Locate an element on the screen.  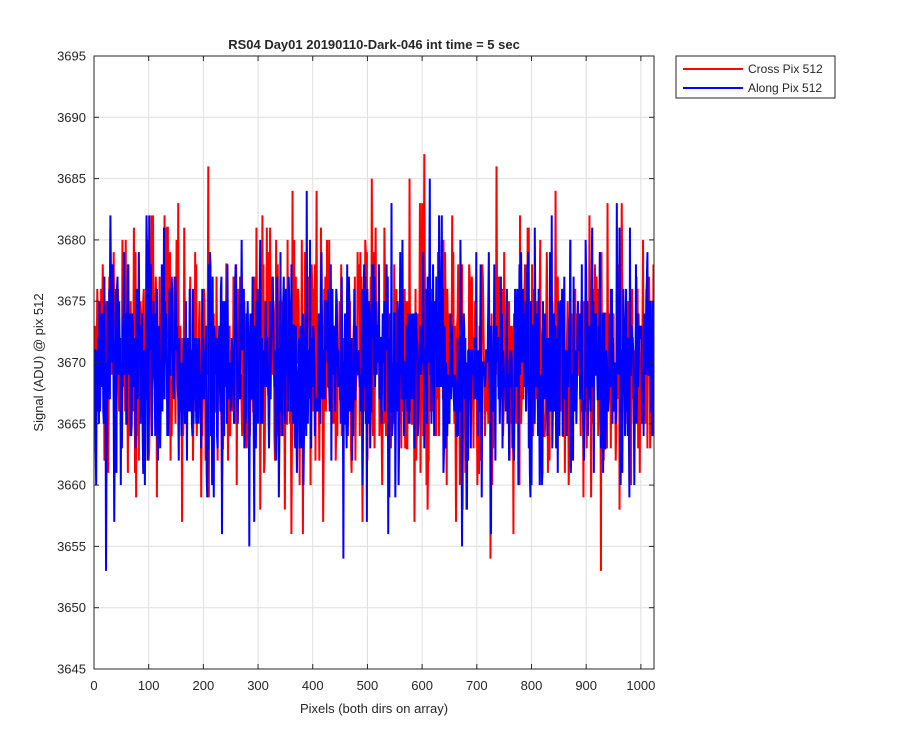
y-axis-label: Signal (ADU) @ pix 512 is located at coordinates (38, 362).